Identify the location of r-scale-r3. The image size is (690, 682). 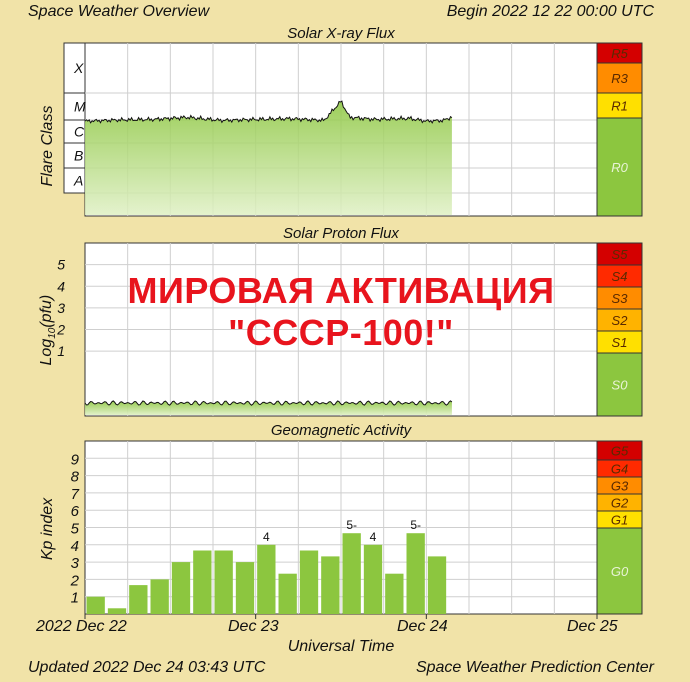
(619, 78).